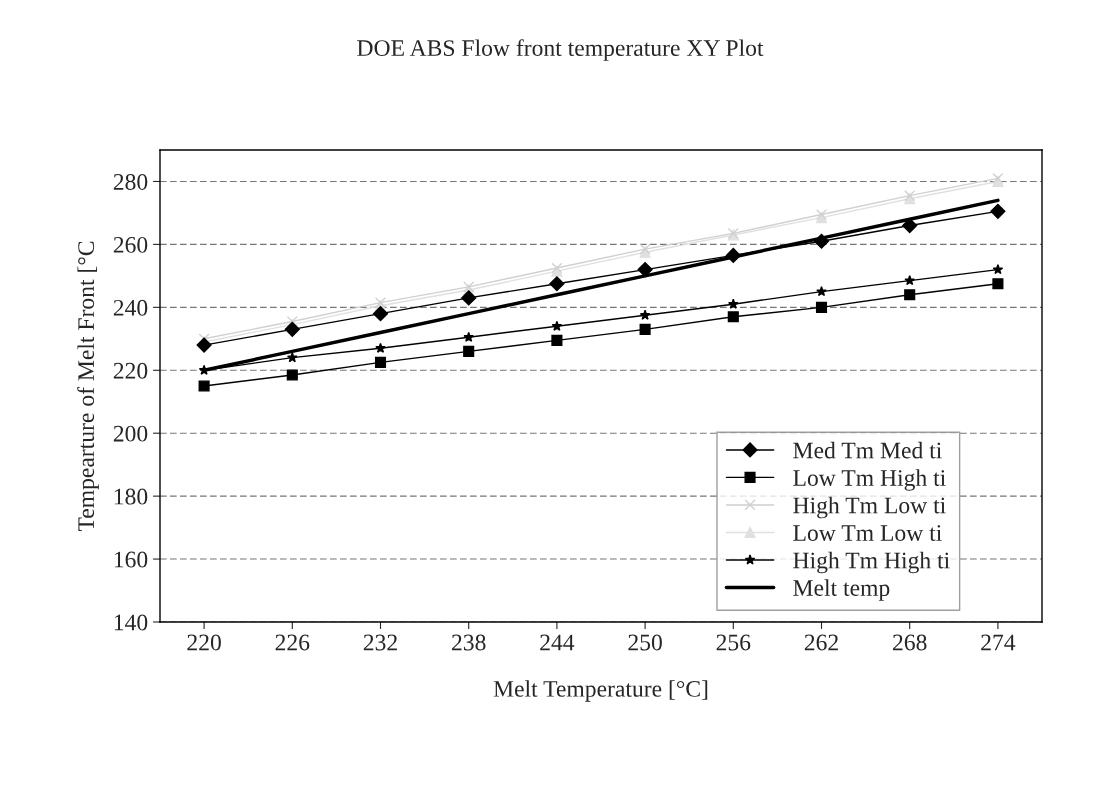 This screenshot has width=1120, height=786. I want to click on x-axis-title: Melt Temperature [°C], so click(600, 691).